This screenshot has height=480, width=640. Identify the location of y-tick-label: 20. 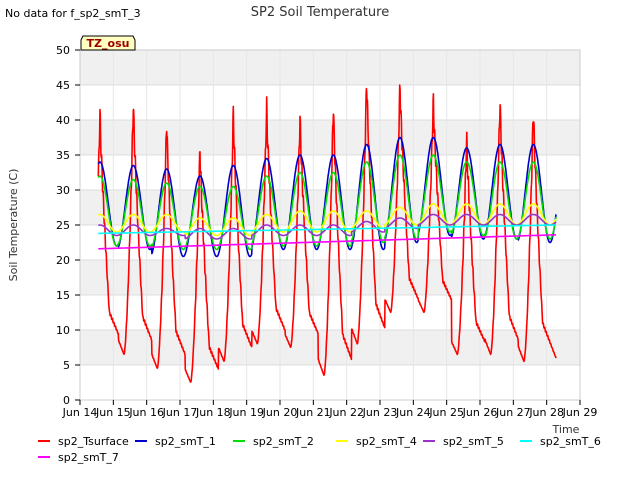
(63, 260).